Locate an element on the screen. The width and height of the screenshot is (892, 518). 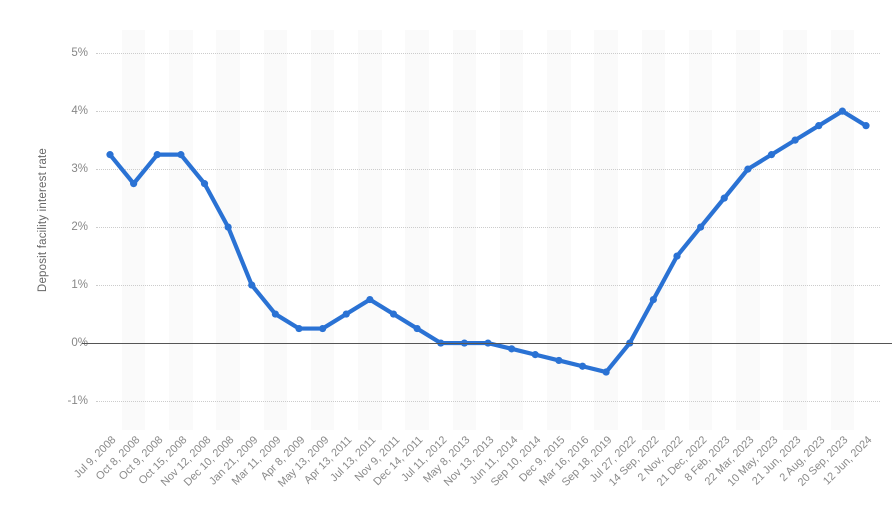
y-axis-tick-label: 2% is located at coordinates (79, 227).